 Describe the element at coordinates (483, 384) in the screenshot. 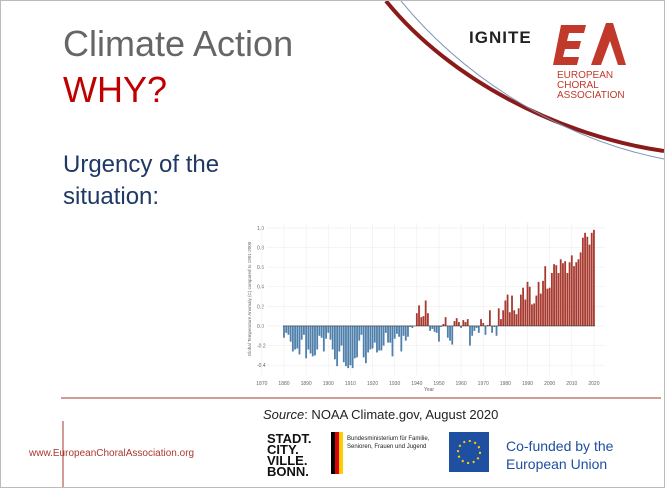

I see `x-tick-label: 1970` at that location.